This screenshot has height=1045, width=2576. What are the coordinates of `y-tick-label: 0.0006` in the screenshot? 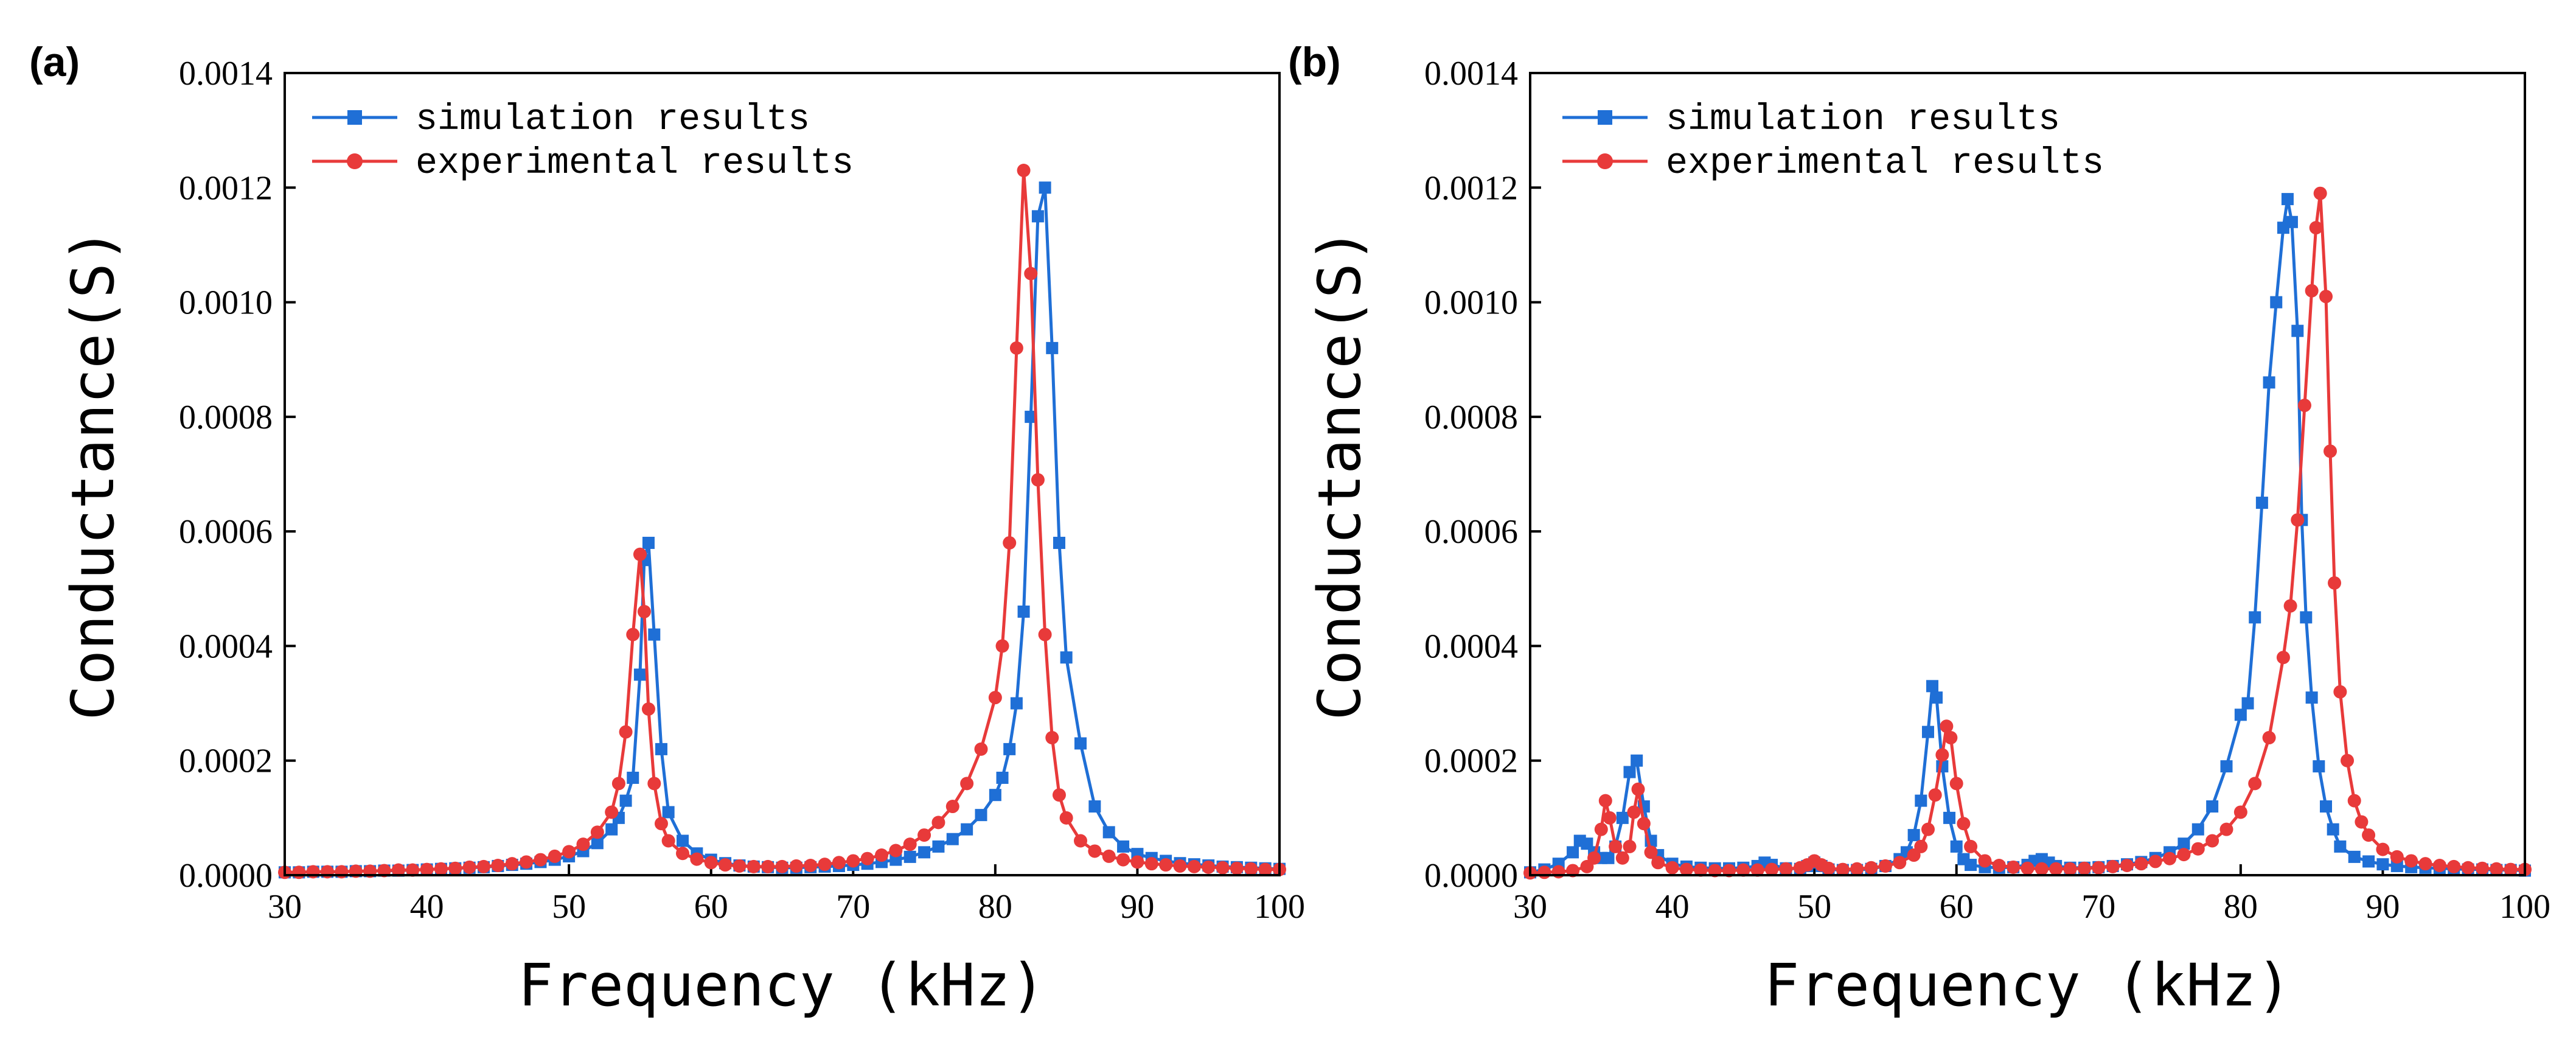 It's located at (226, 532).